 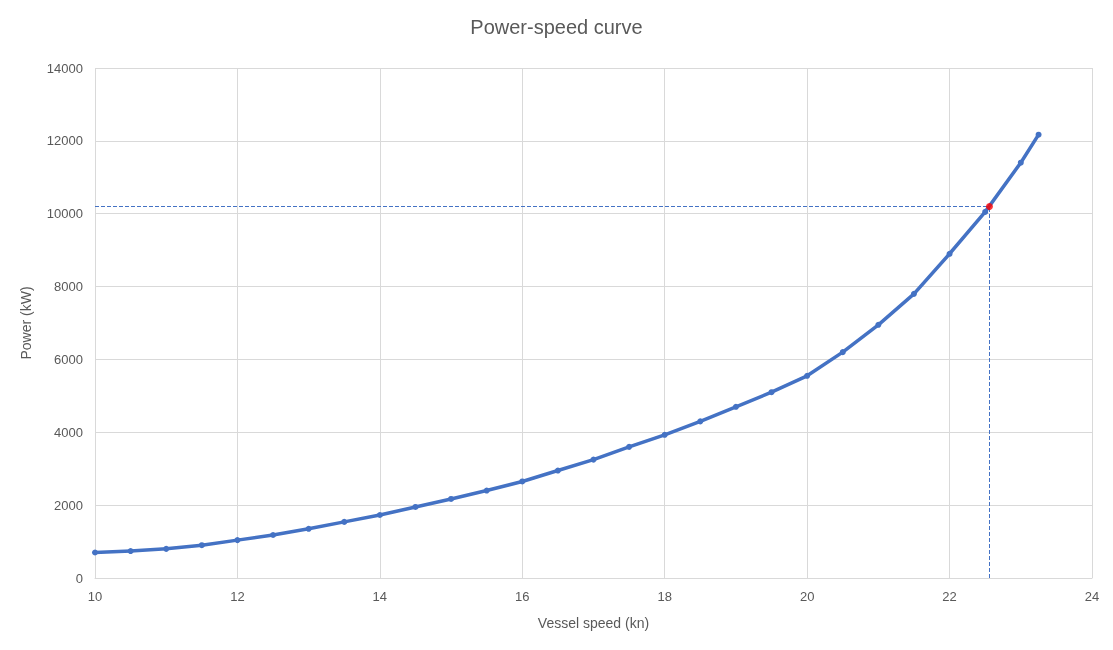 I want to click on chart-title: Power-speed curve, so click(x=556, y=27).